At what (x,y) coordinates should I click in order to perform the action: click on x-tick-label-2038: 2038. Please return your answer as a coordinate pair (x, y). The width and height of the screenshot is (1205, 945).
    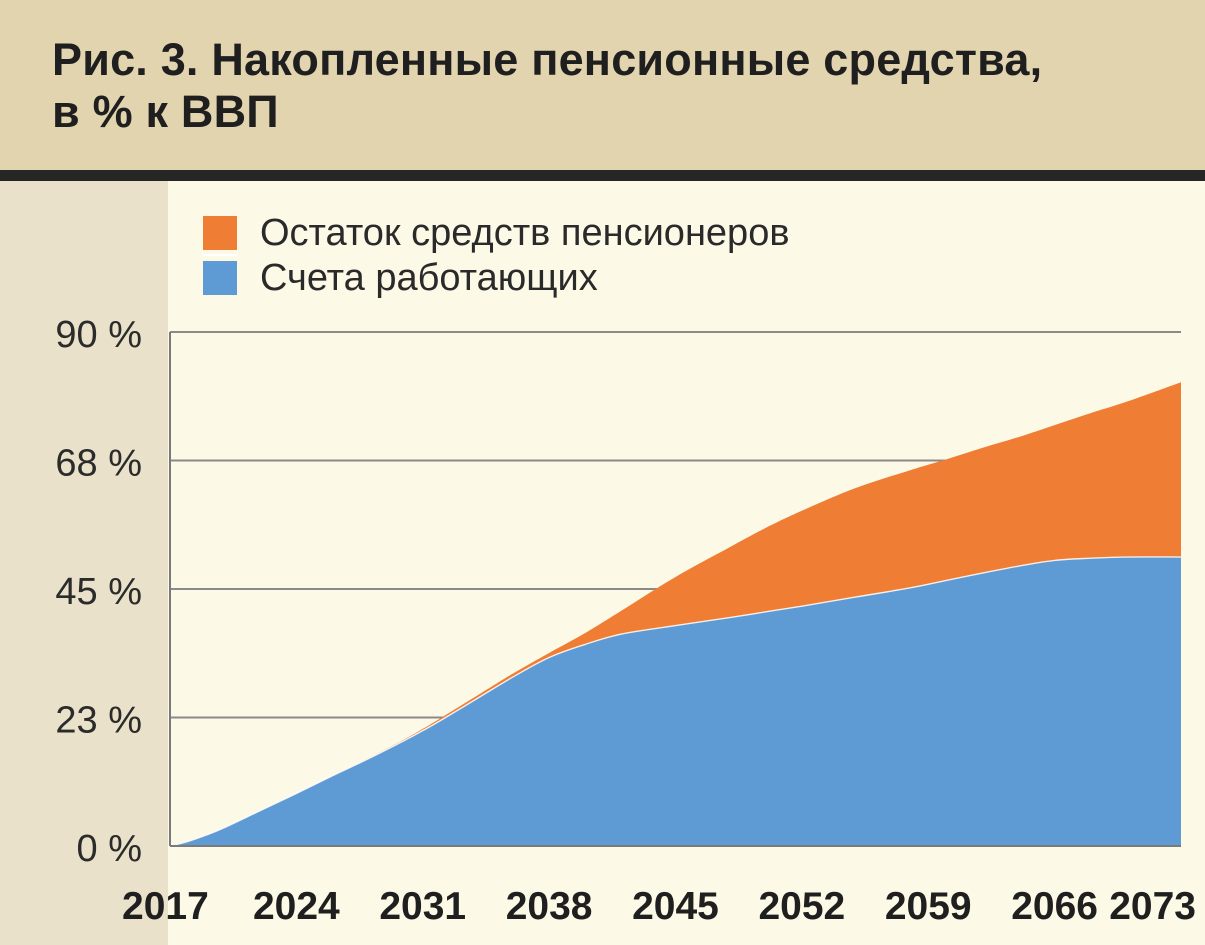
    Looking at the image, I should click on (549, 906).